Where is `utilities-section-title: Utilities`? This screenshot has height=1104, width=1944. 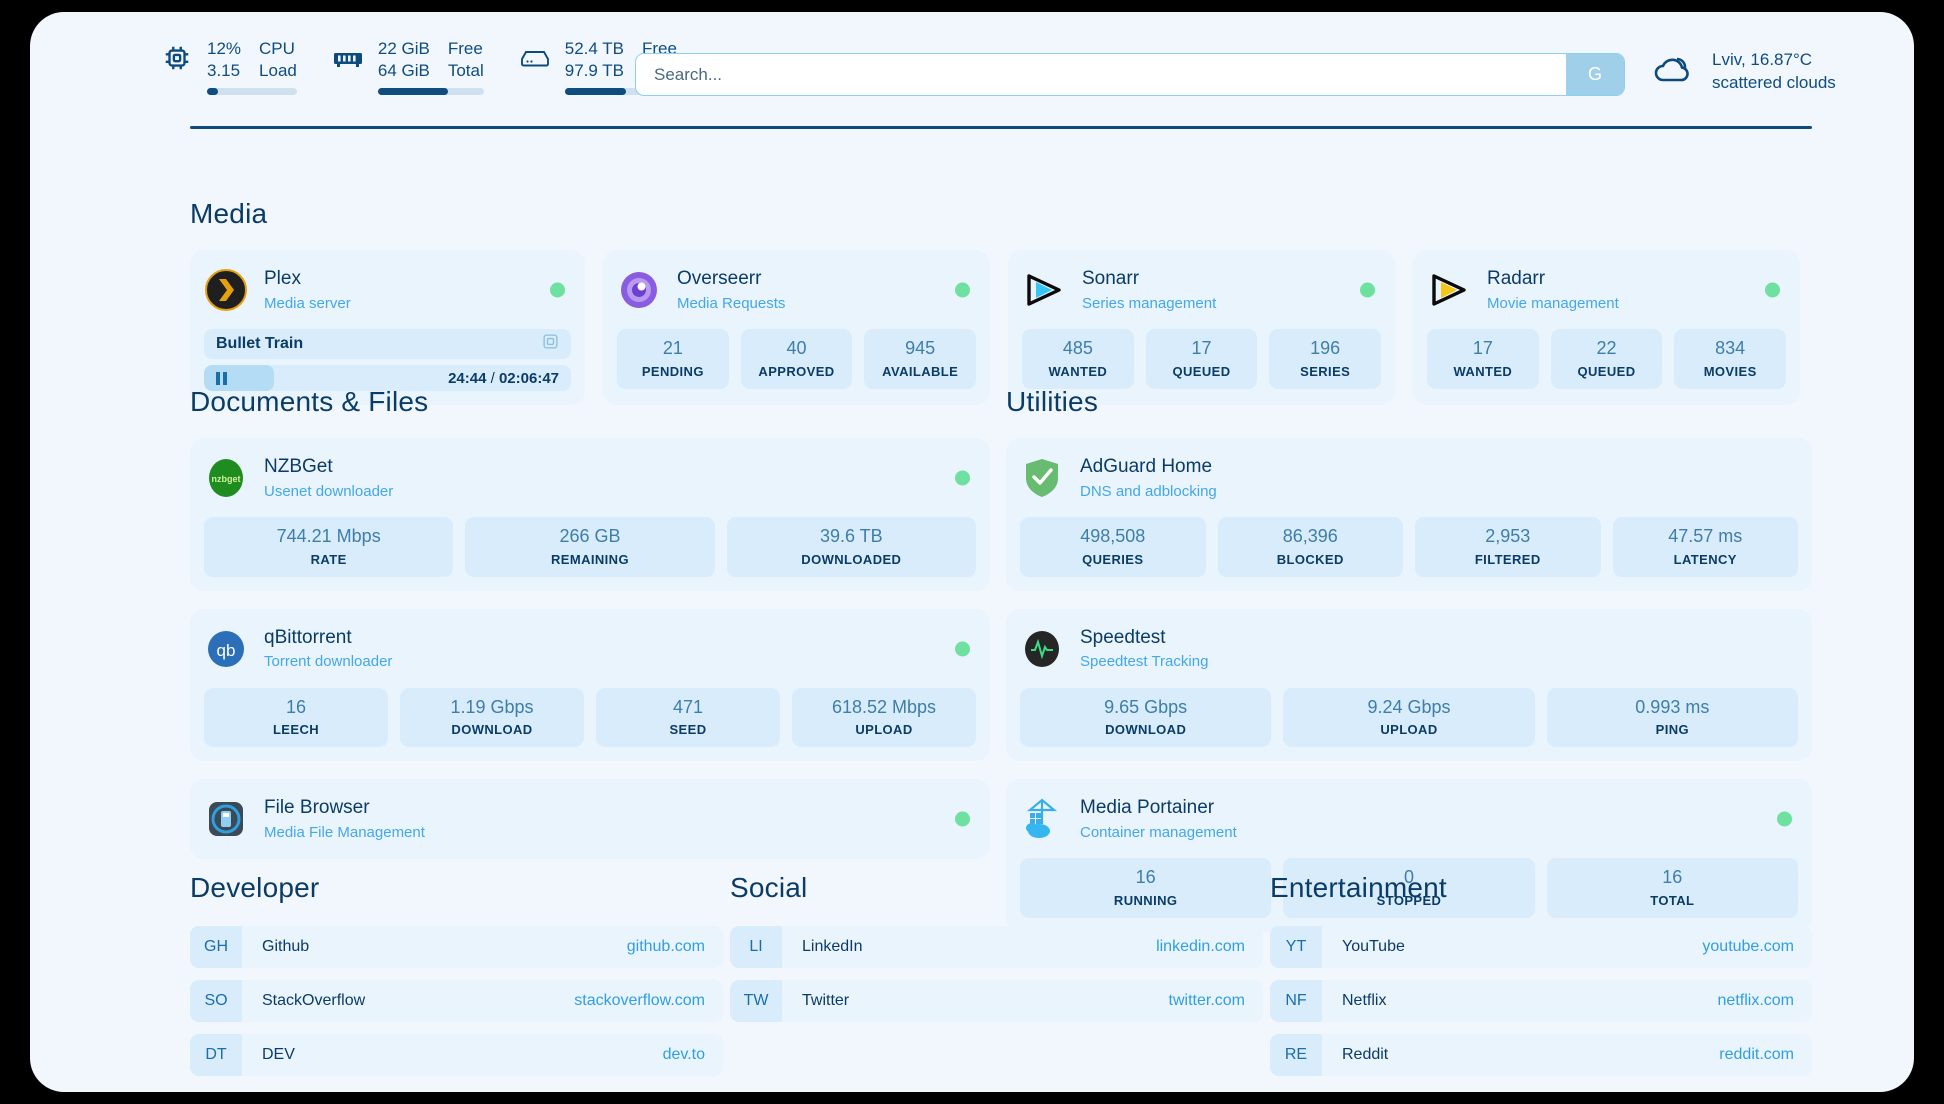 utilities-section-title: Utilities is located at coordinates (1052, 401).